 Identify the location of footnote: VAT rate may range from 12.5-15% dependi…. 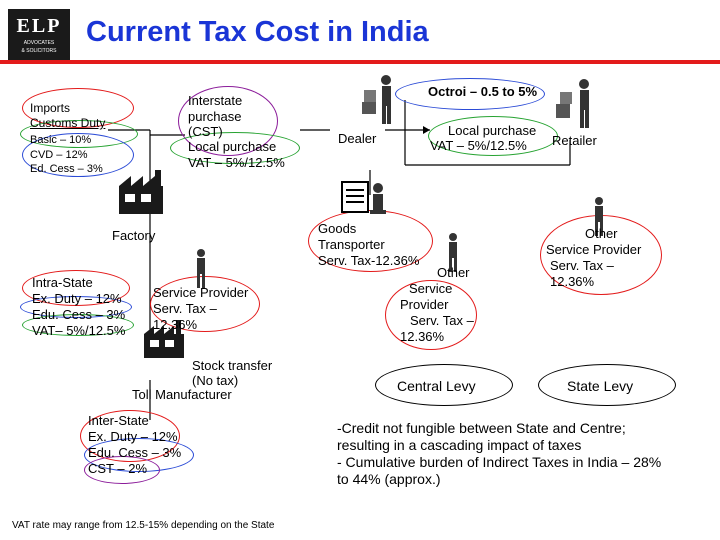
(143, 525).